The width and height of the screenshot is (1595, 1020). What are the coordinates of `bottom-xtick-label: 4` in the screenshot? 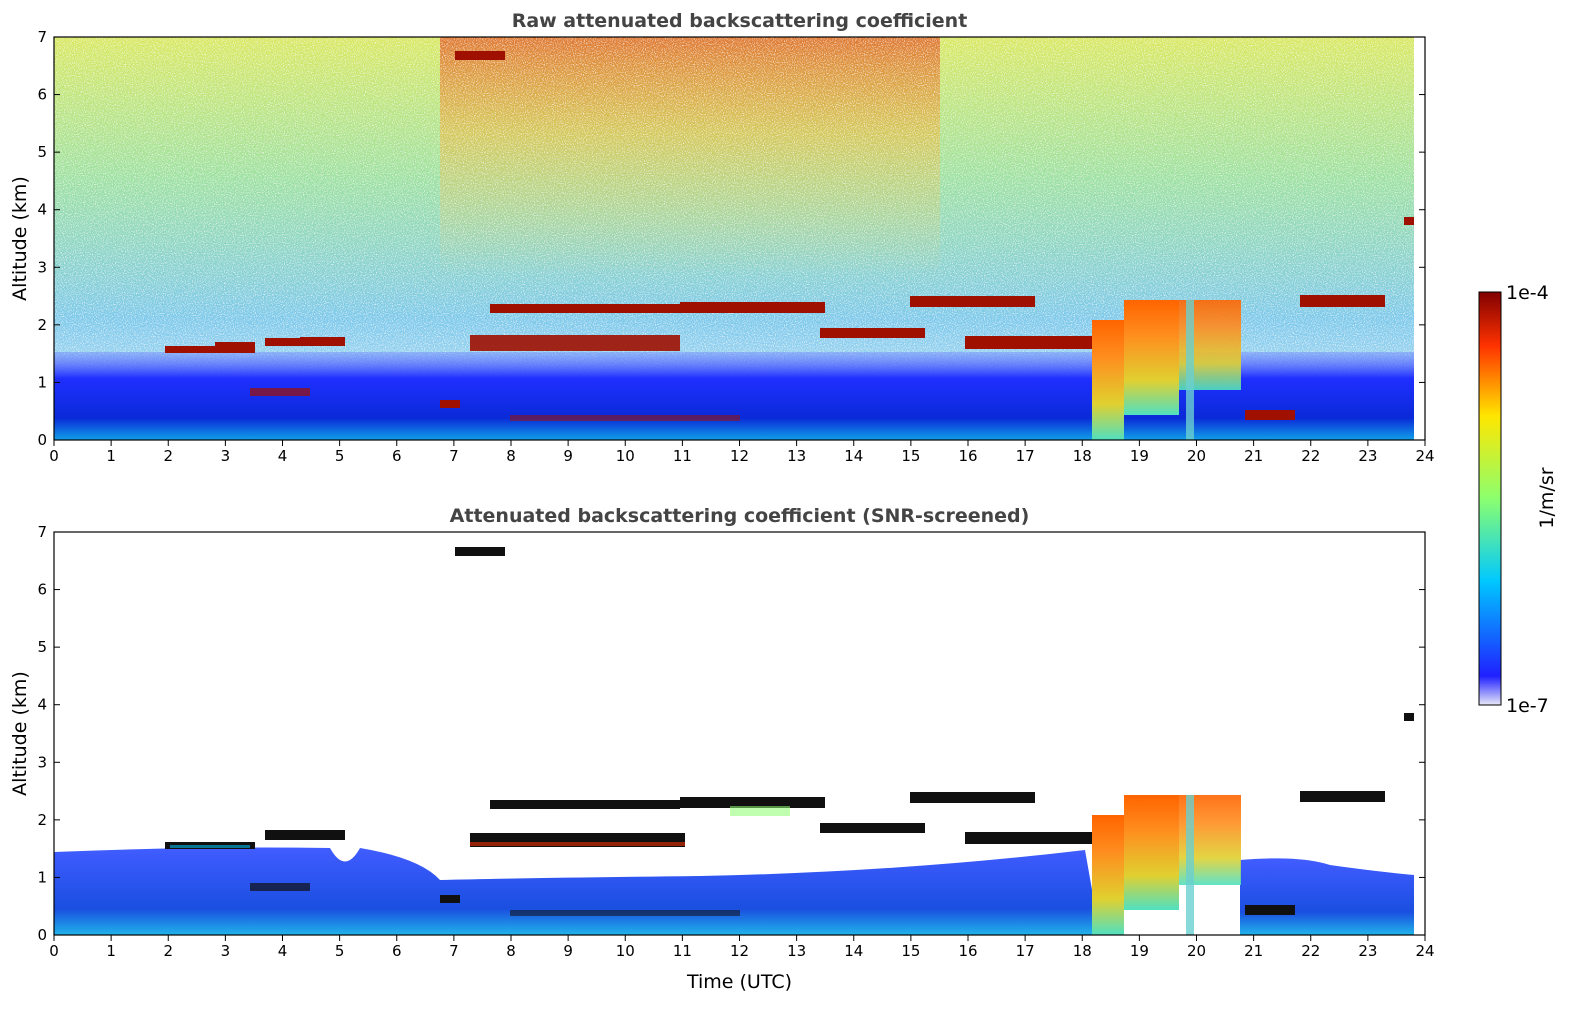 It's located at (283, 951).